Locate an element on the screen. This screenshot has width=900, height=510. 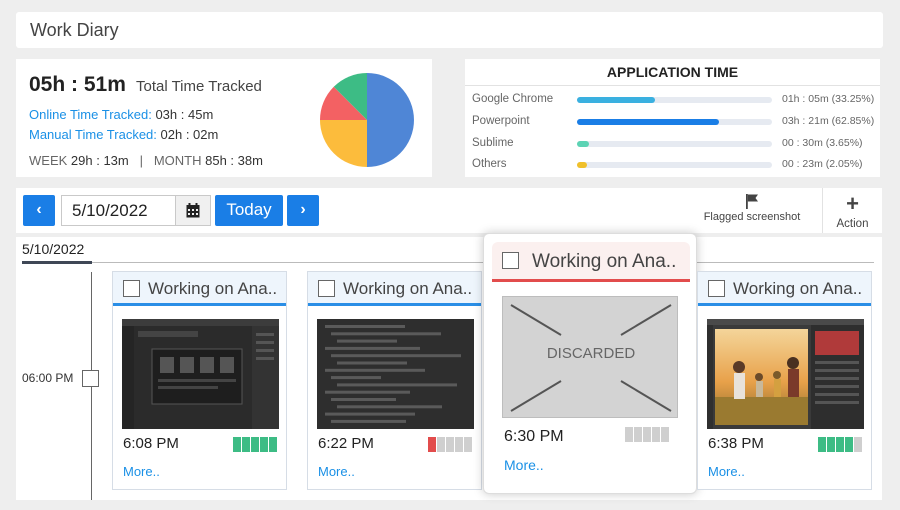
app-name: Sublime is located at coordinates (493, 143).